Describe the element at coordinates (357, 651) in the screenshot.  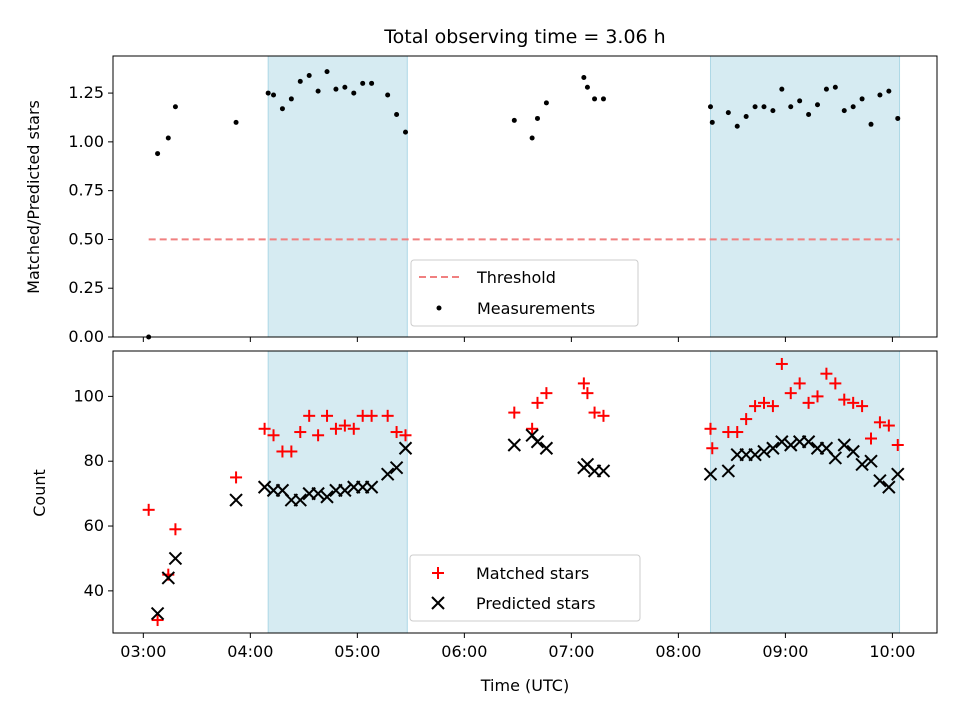
I see `x-tick-label: 05:00` at that location.